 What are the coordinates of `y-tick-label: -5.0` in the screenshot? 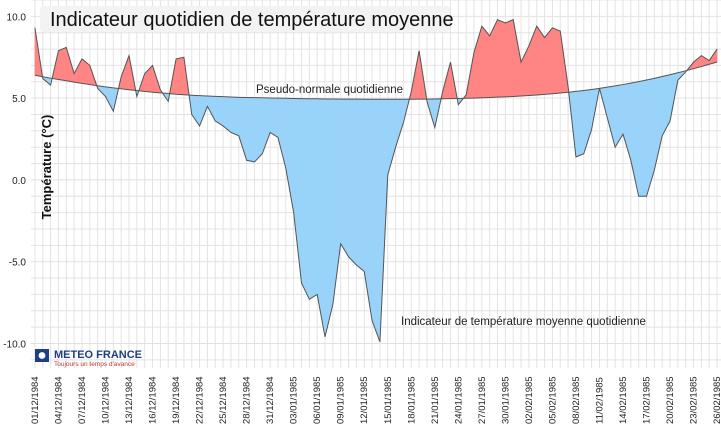 It's located at (18, 263).